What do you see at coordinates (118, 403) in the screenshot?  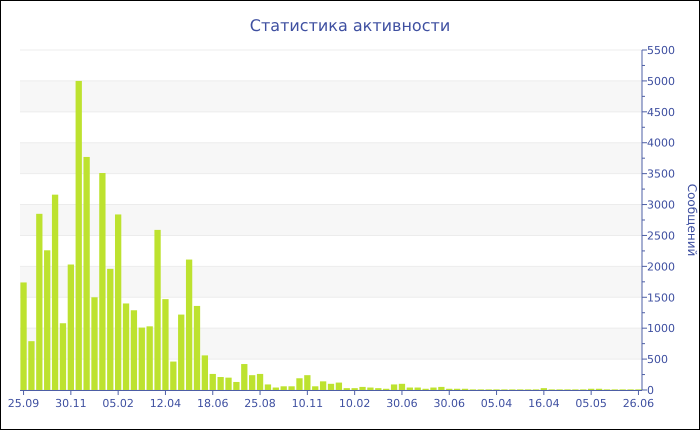 I see `x-tick-label: 05.02` at bounding box center [118, 403].